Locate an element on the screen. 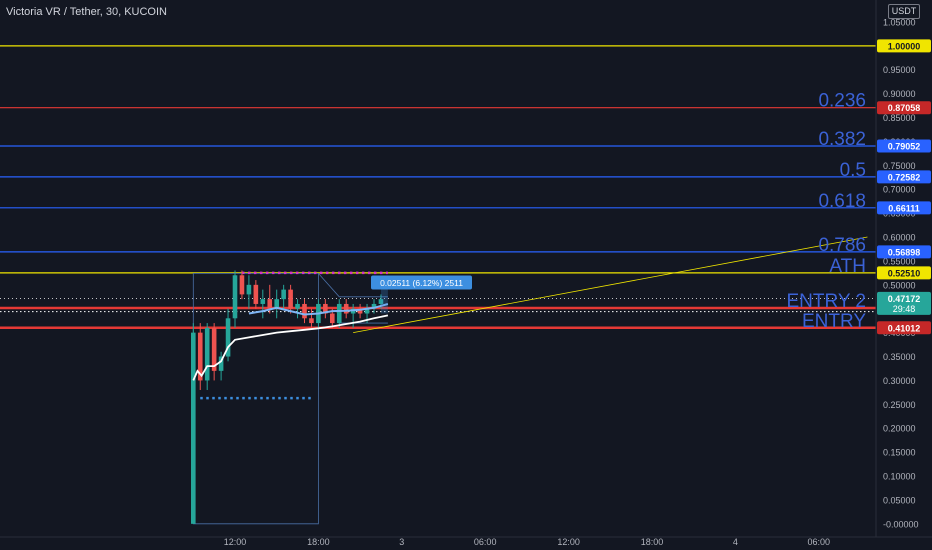  y-tick-label: 0.30000 is located at coordinates (899, 381).